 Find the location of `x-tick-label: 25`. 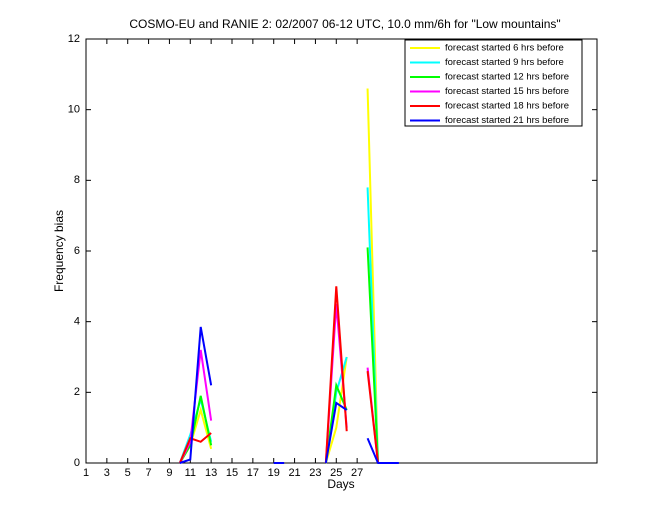

x-tick-label: 25 is located at coordinates (336, 473).